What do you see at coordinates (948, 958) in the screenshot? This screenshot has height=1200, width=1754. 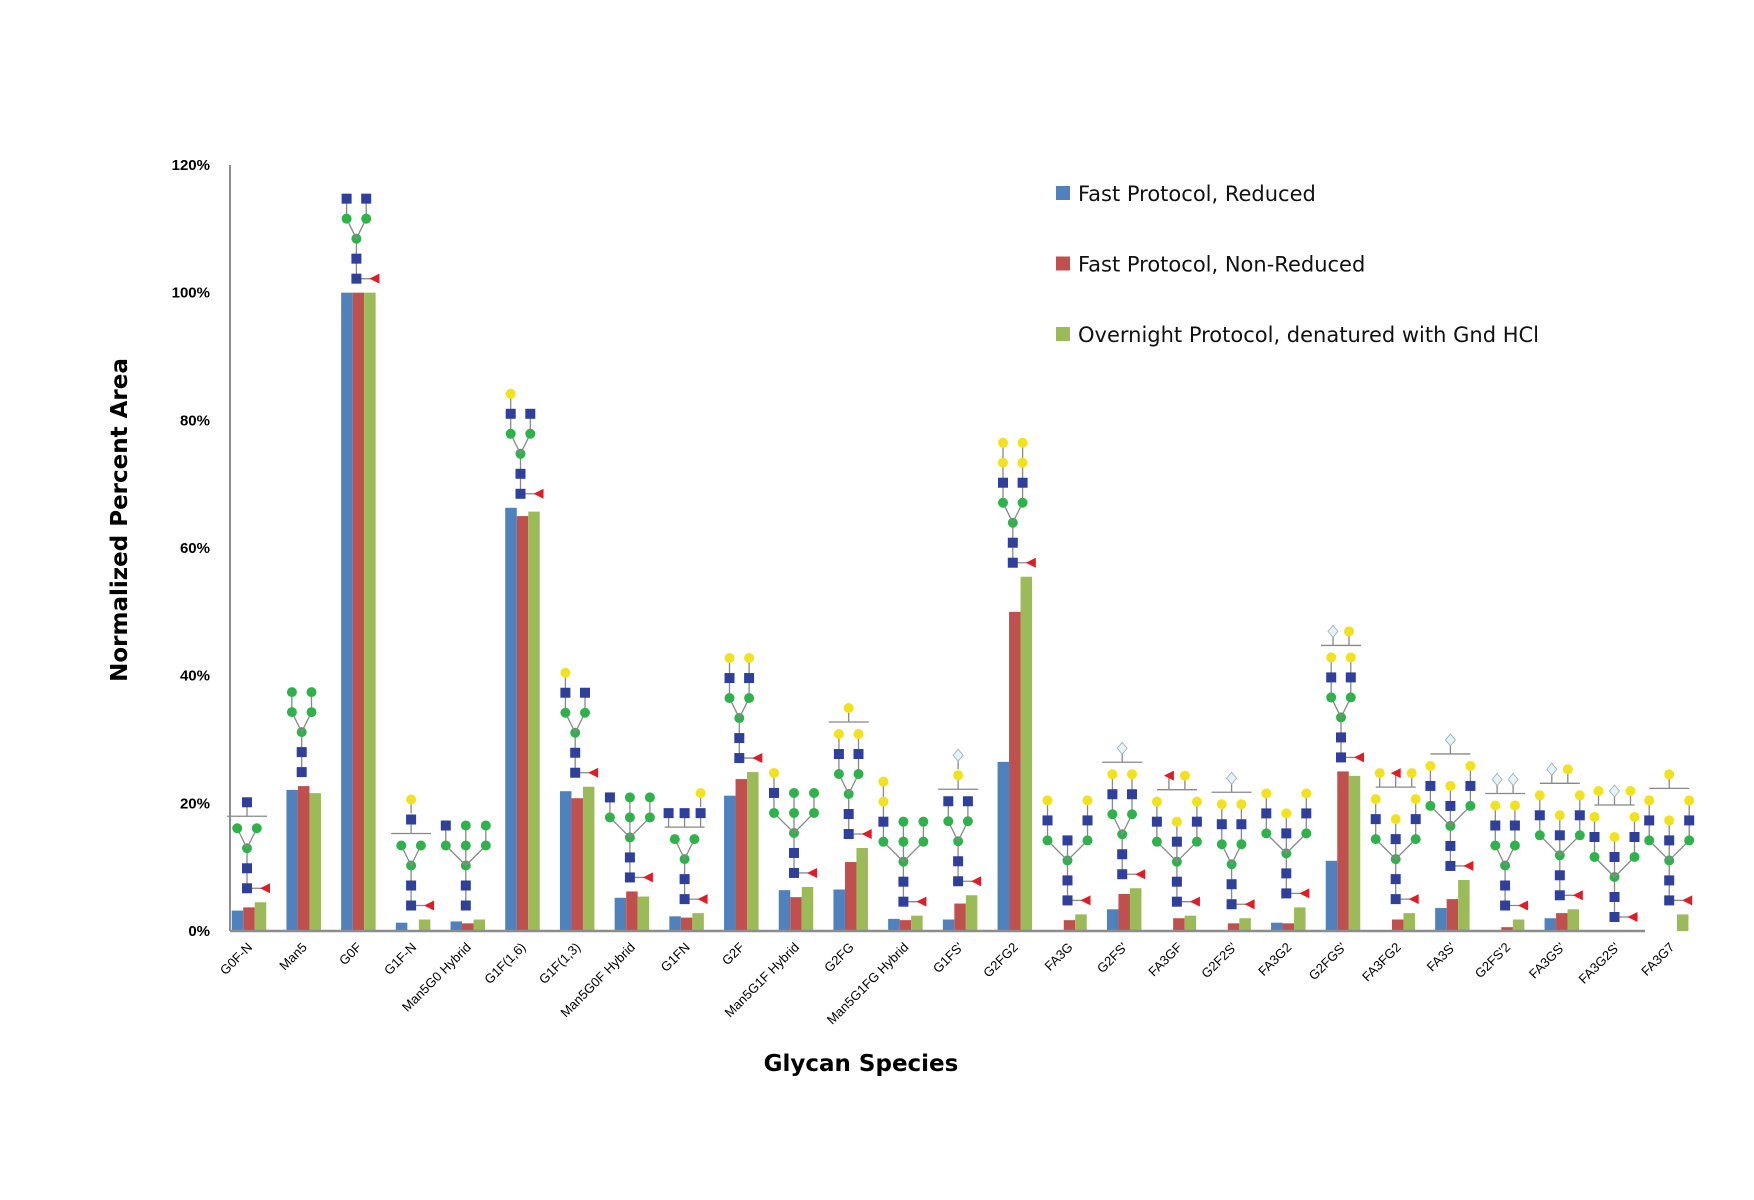 I see `x-tick-label: G1FS'` at bounding box center [948, 958].